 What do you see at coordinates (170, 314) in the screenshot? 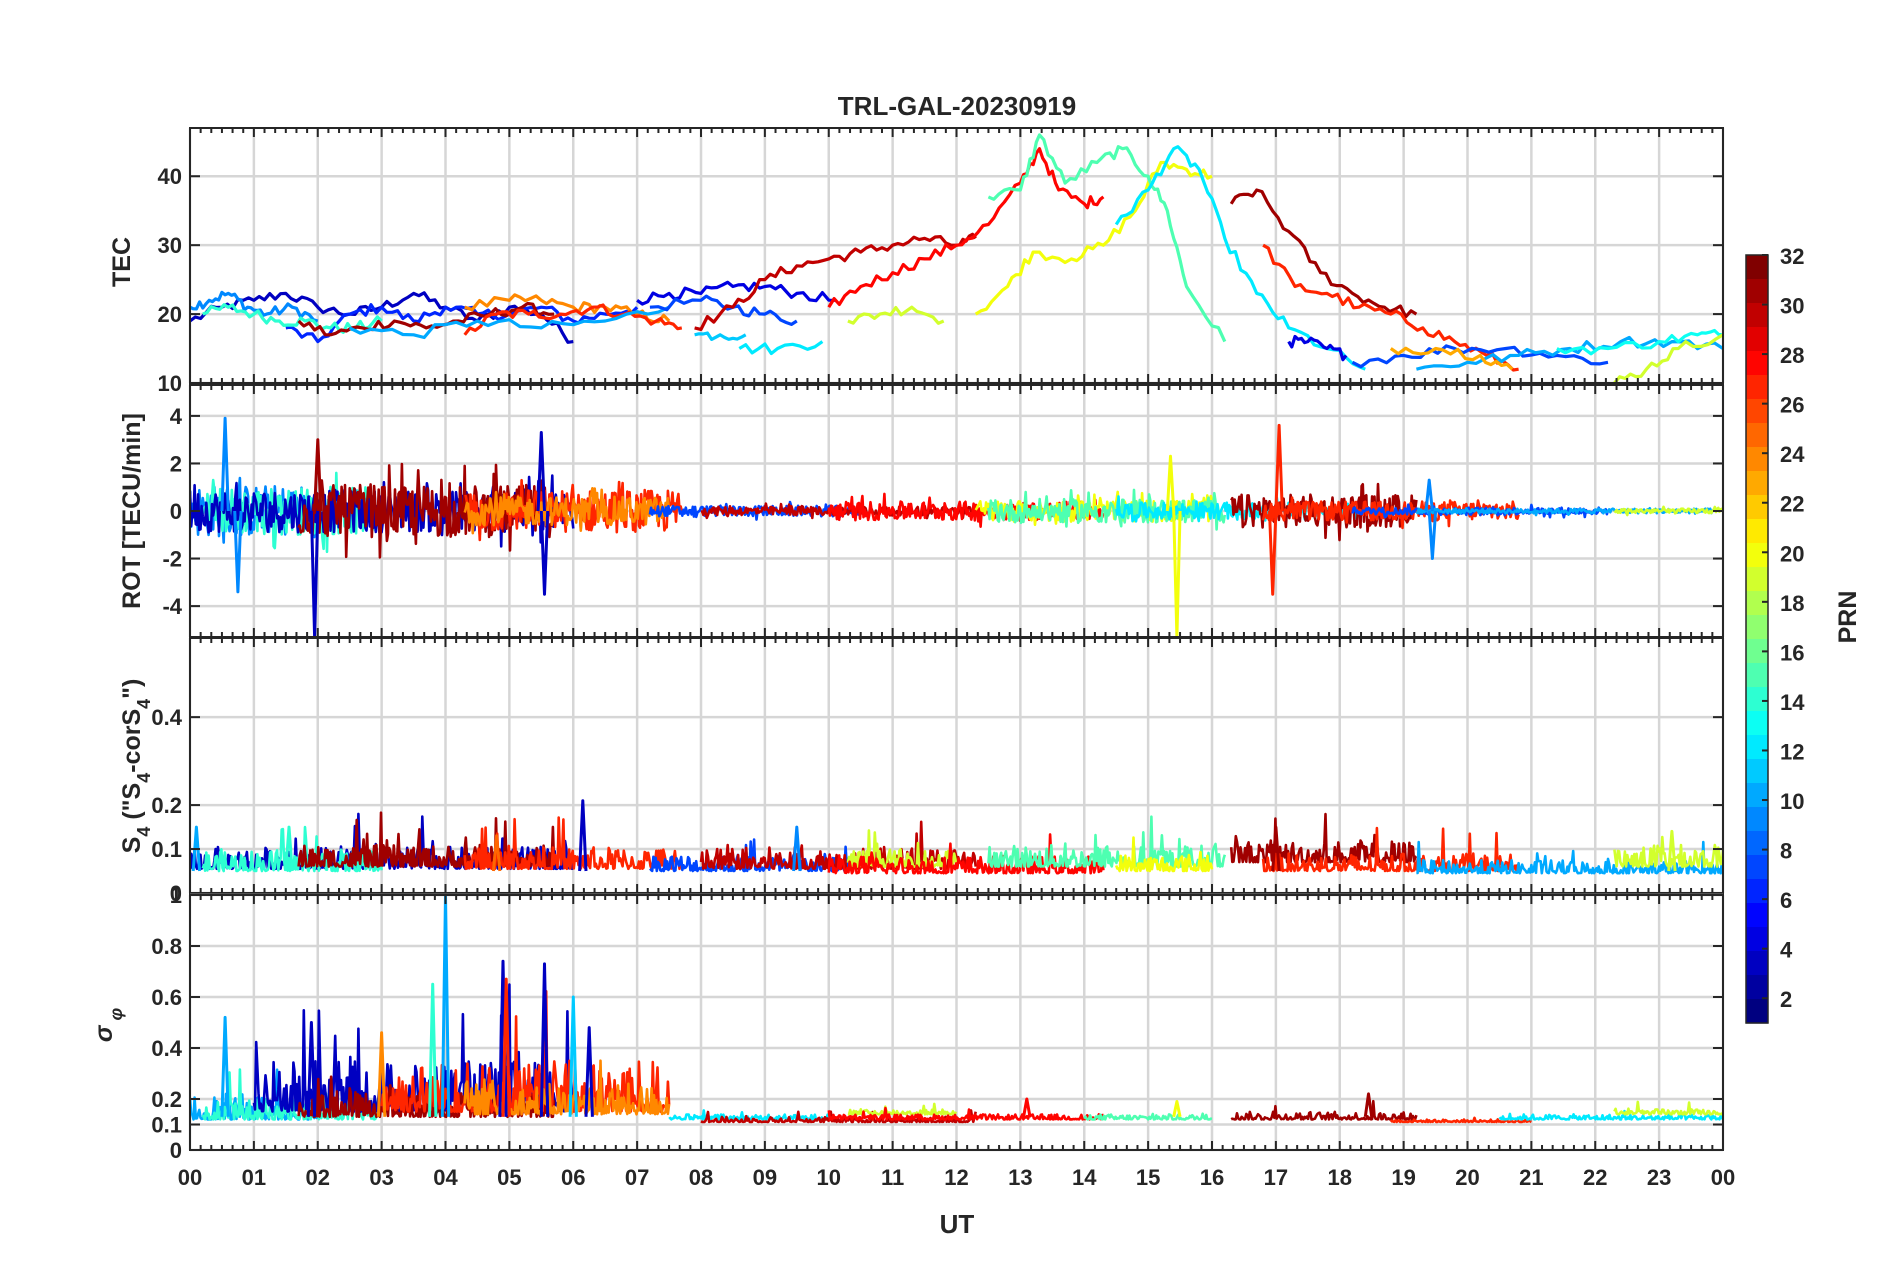
I see `y-tick-label-tec: 20` at bounding box center [170, 314].